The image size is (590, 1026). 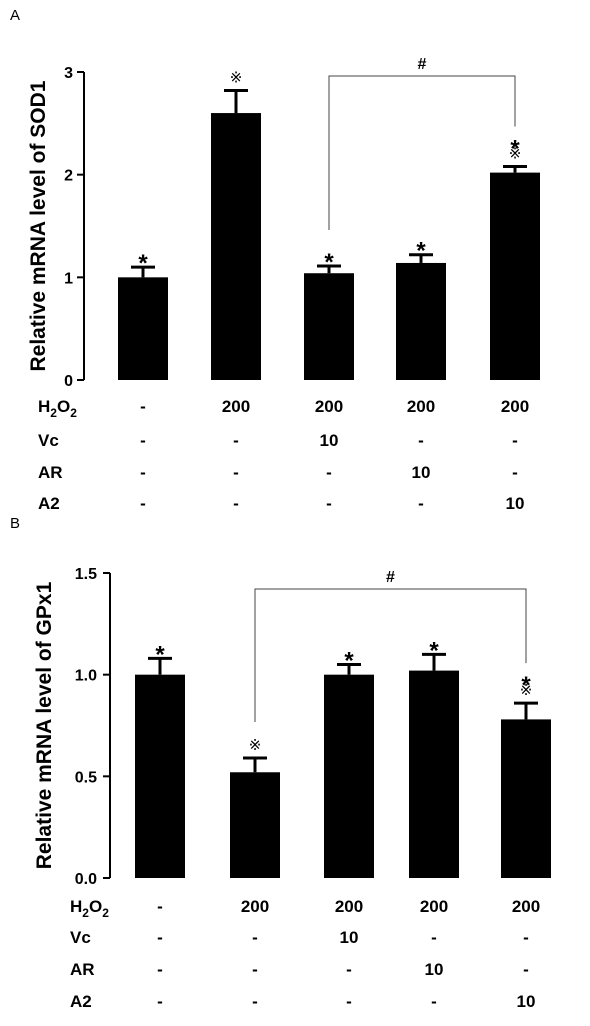 What do you see at coordinates (38, 225) in the screenshot?
I see `y-axis-title: Relative mRNA level of SOD1` at bounding box center [38, 225].